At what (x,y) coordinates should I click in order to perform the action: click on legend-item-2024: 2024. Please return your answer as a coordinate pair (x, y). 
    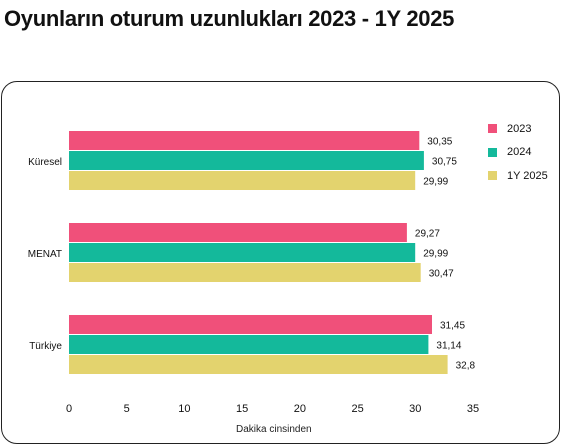
    Looking at the image, I should click on (518, 153).